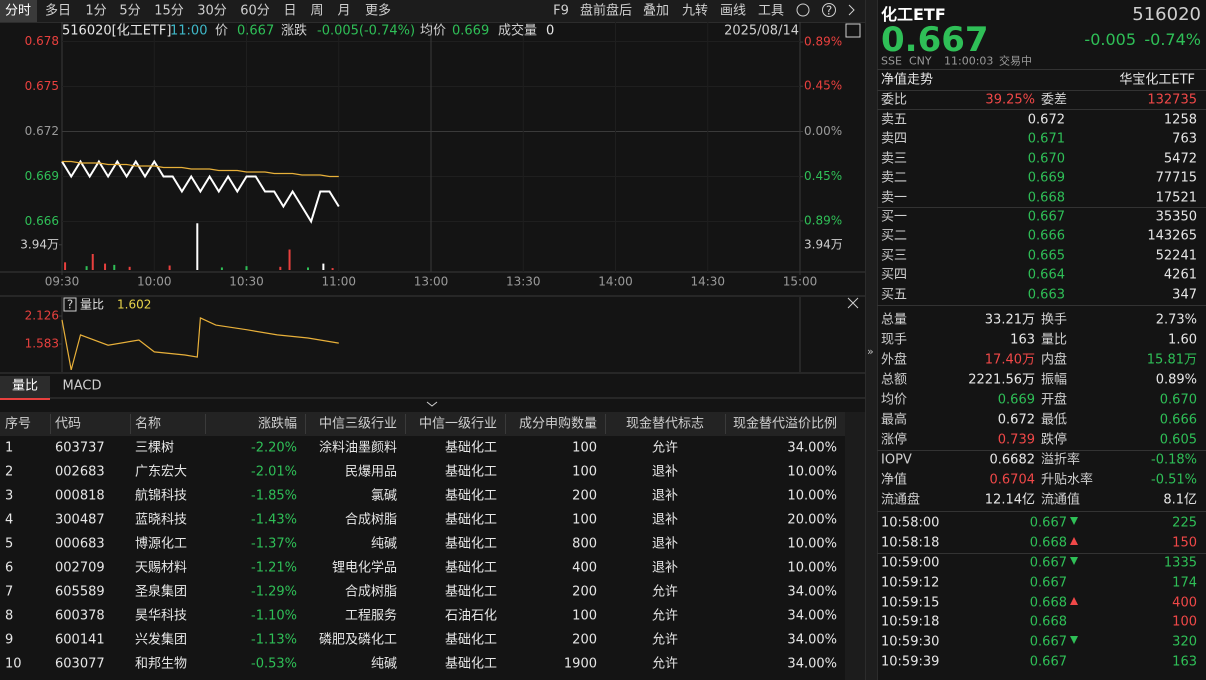 The width and height of the screenshot is (1206, 680). Describe the element at coordinates (96, 11) in the screenshot. I see `period-tab: 1分` at that location.